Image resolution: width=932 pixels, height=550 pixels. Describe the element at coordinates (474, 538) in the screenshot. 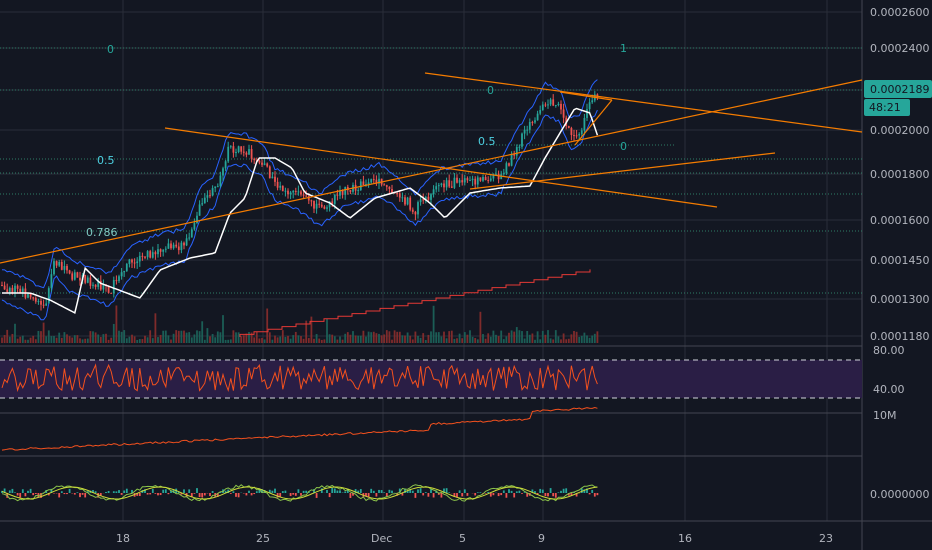

I see `time-axis: 18 25 Dec 5 9 16 23` at that location.